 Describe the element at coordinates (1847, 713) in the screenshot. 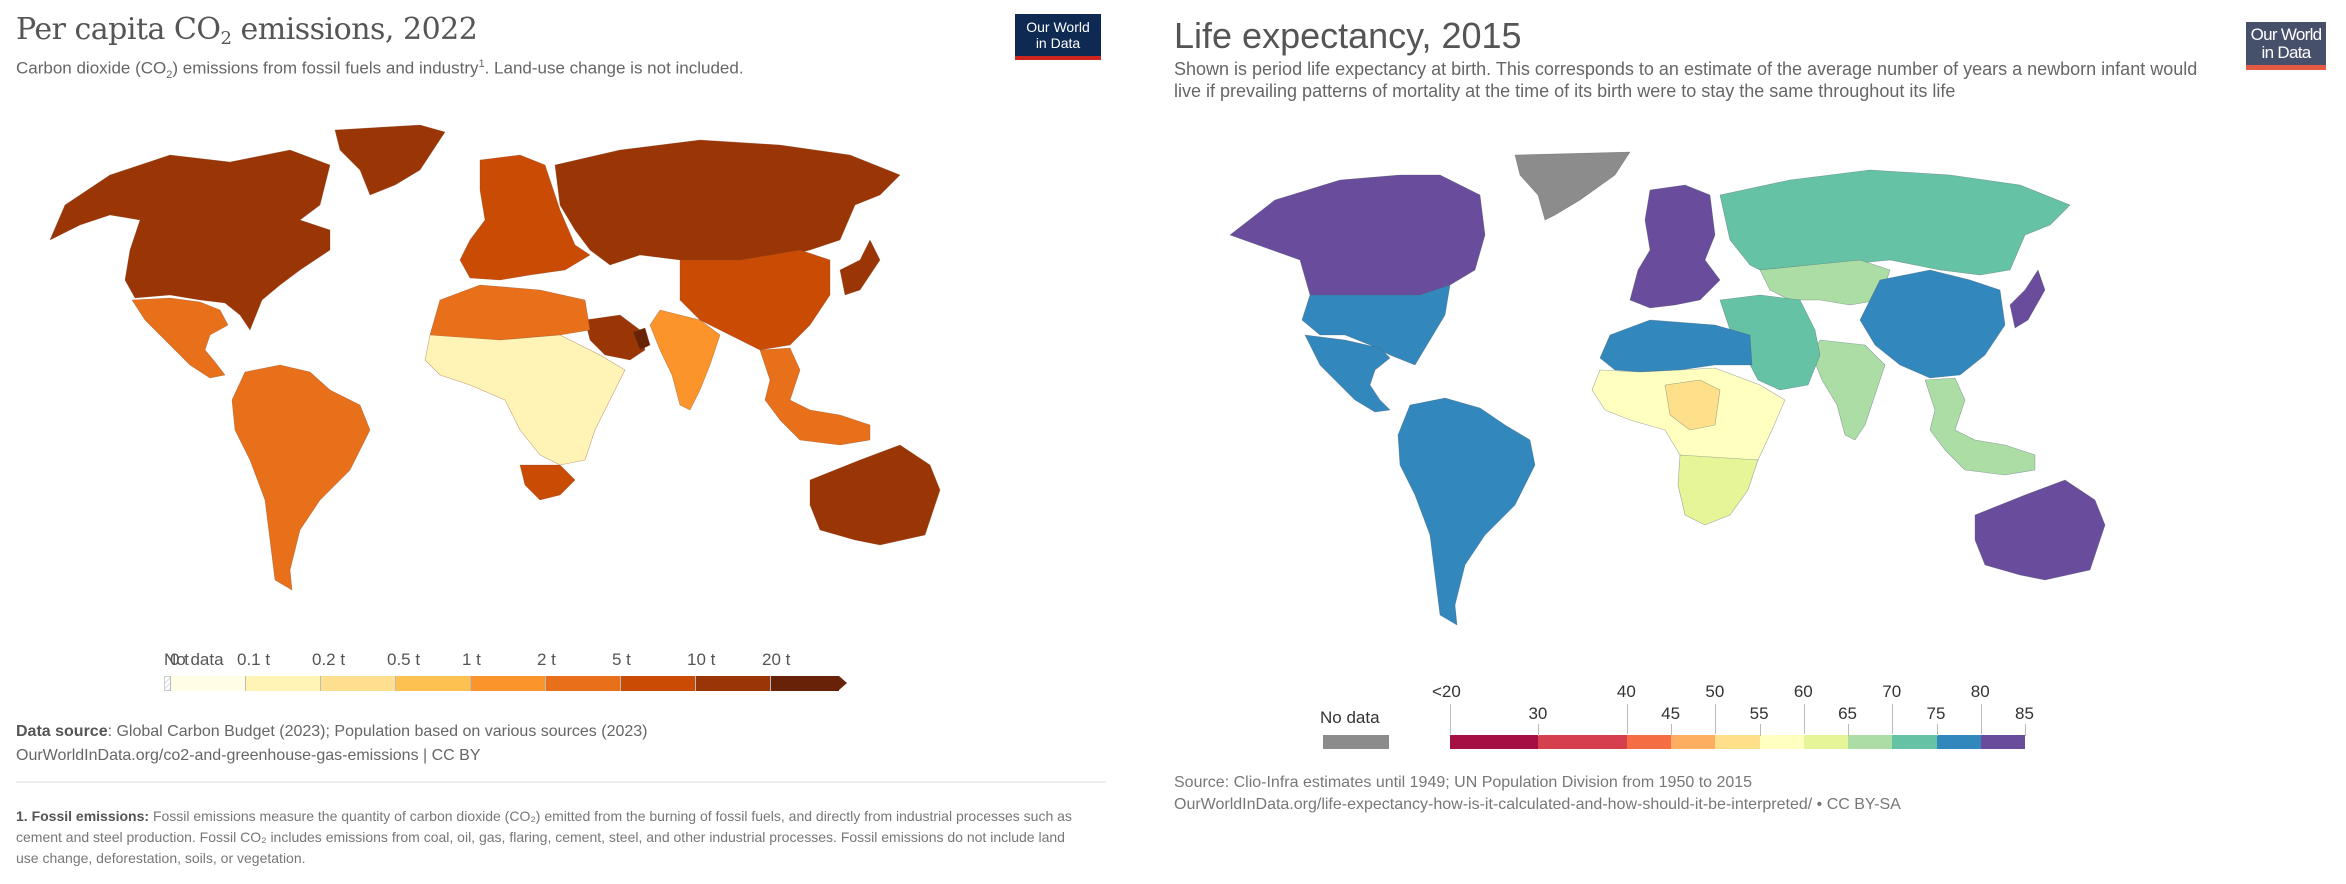

I see `legend-tick-label: 65` at that location.